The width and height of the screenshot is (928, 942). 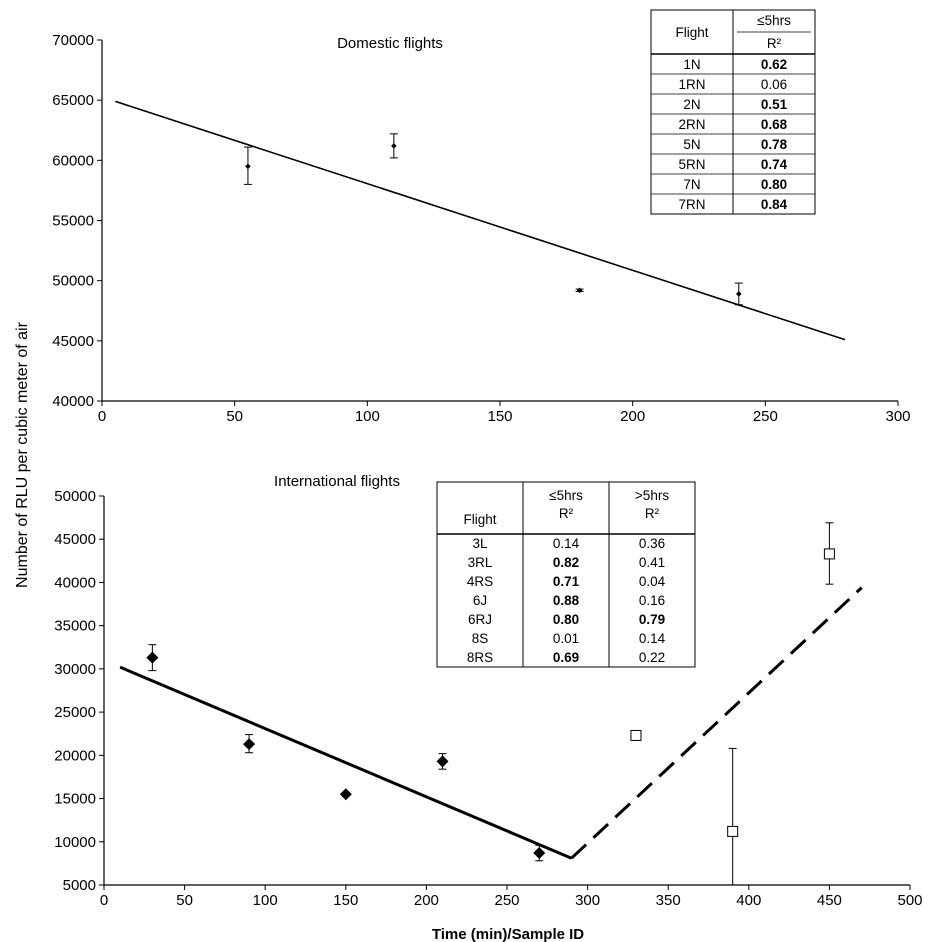 What do you see at coordinates (909, 900) in the screenshot?
I see `x-tick-label: 500` at bounding box center [909, 900].